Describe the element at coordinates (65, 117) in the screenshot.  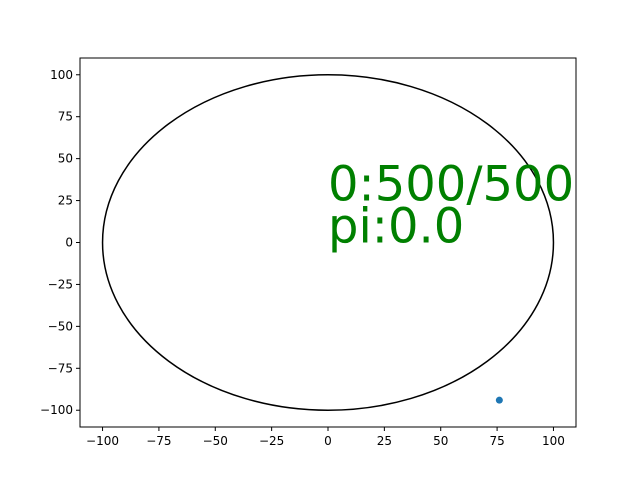
I see `y-tick-label: 75` at that location.